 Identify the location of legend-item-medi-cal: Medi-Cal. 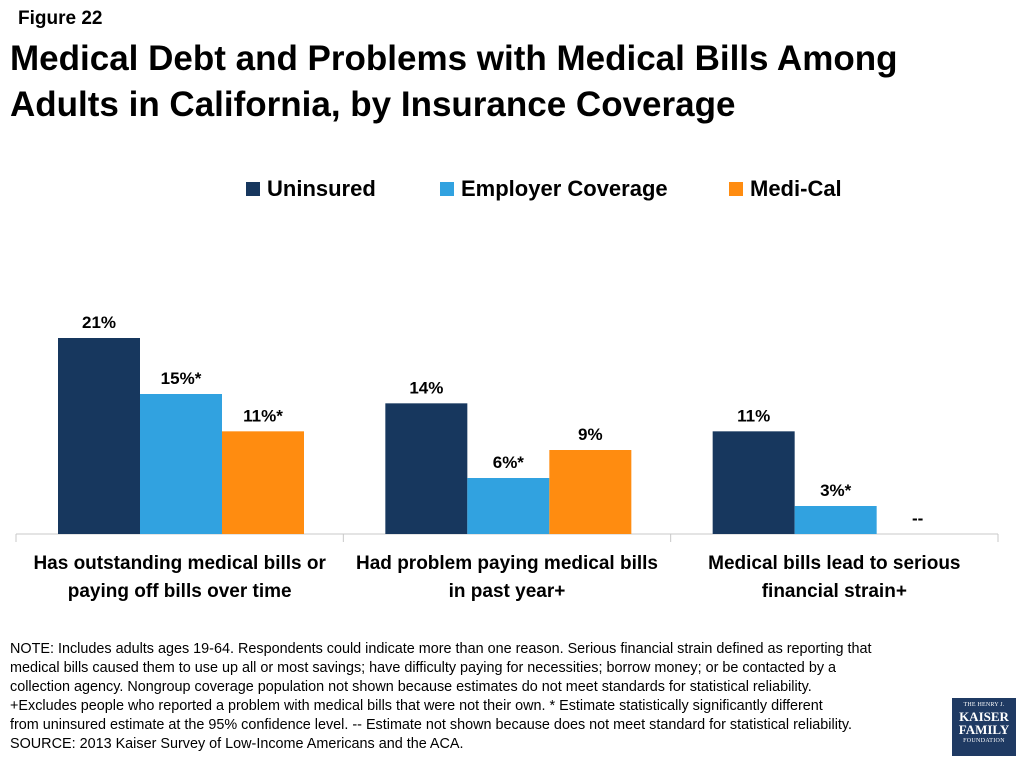
(785, 189).